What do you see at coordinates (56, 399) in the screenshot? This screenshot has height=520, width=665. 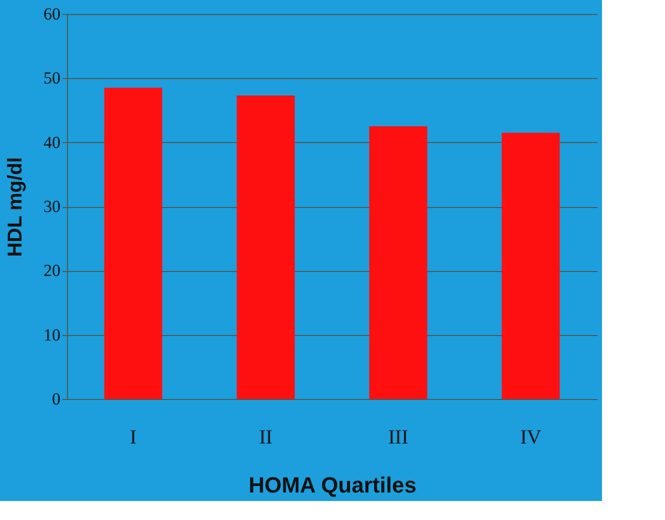 I see `y-tick-label: 0` at bounding box center [56, 399].